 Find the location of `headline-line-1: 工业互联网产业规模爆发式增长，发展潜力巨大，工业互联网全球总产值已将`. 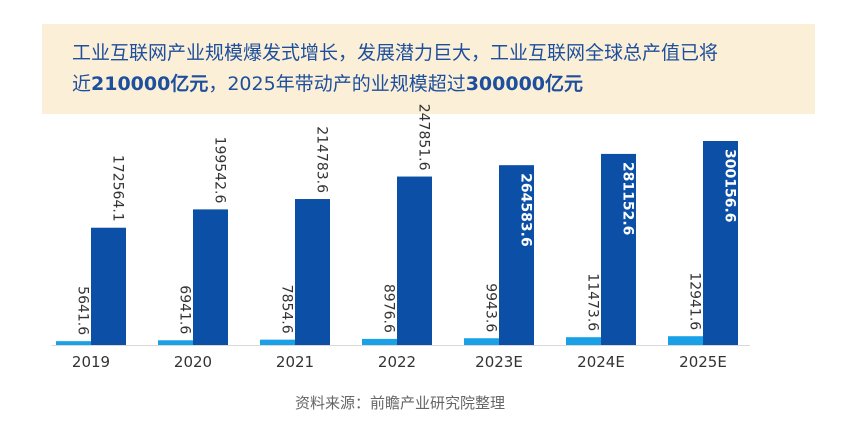

headline-line-1: 工业互联网产业规模爆发式增长，发展潜力巨大，工业互联网全球总产值已将 is located at coordinates (395, 53).